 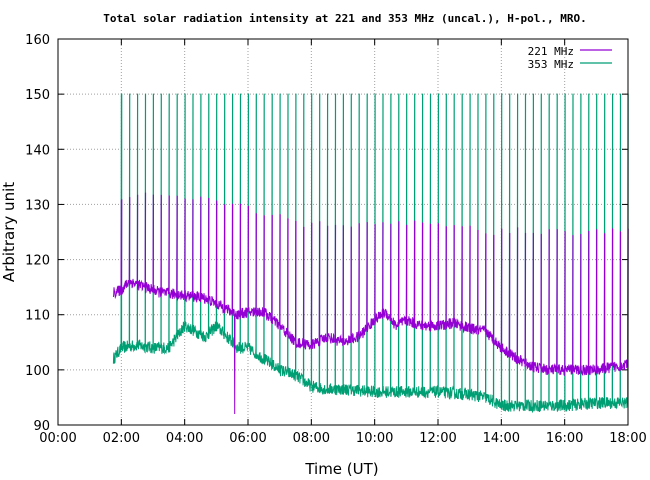 What do you see at coordinates (501, 438) in the screenshot?
I see `x-tick-label: 14:00` at bounding box center [501, 438].